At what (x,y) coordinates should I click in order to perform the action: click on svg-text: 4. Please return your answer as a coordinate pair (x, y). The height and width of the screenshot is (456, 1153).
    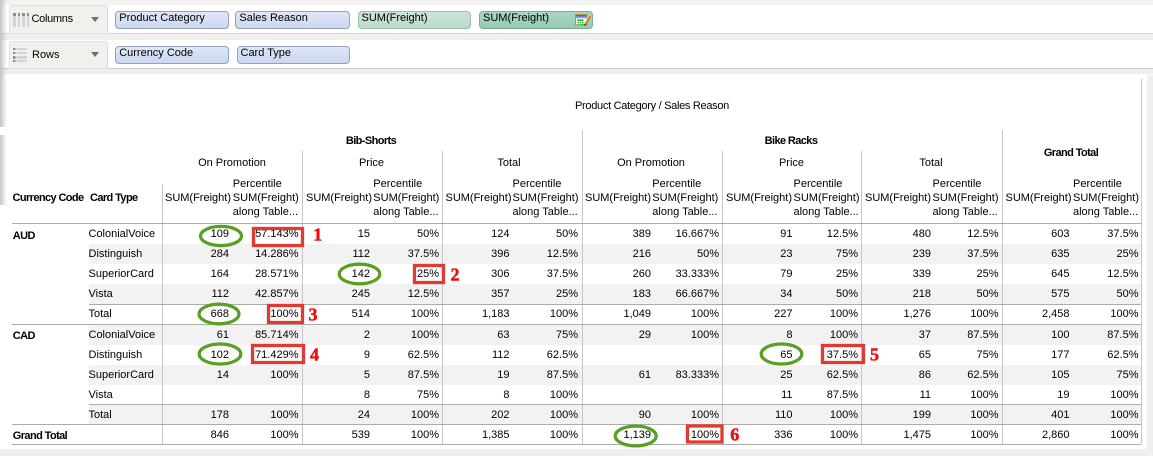
    Looking at the image, I should click on (314, 354).